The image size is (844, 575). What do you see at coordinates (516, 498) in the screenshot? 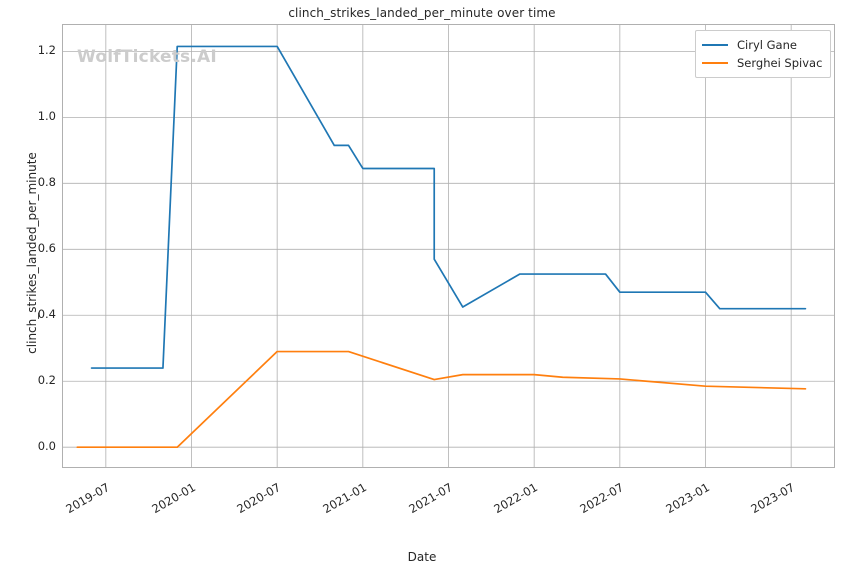
I see `x-tick-label: 2022-01` at bounding box center [516, 498].